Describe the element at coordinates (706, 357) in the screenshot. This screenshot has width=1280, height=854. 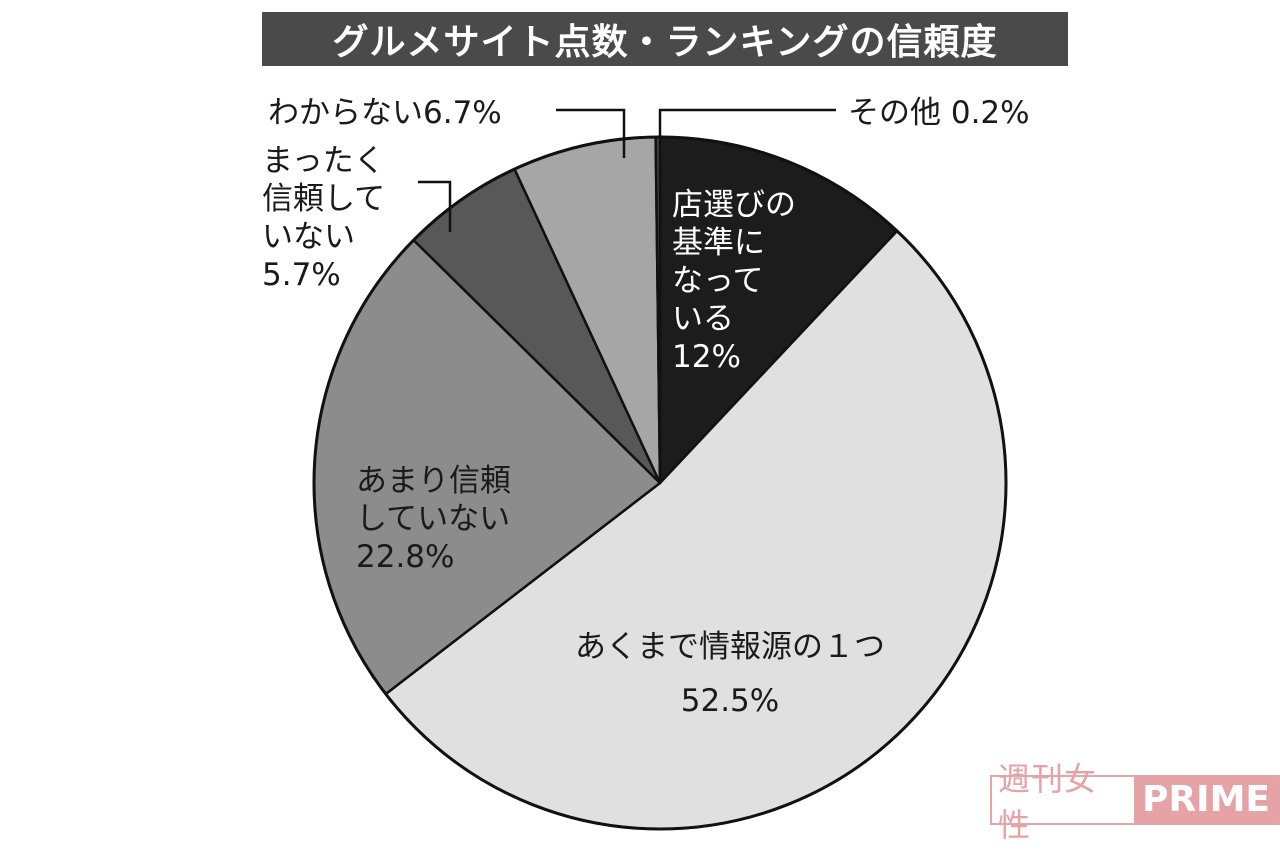
I see `slice-label-line: 12%` at that location.